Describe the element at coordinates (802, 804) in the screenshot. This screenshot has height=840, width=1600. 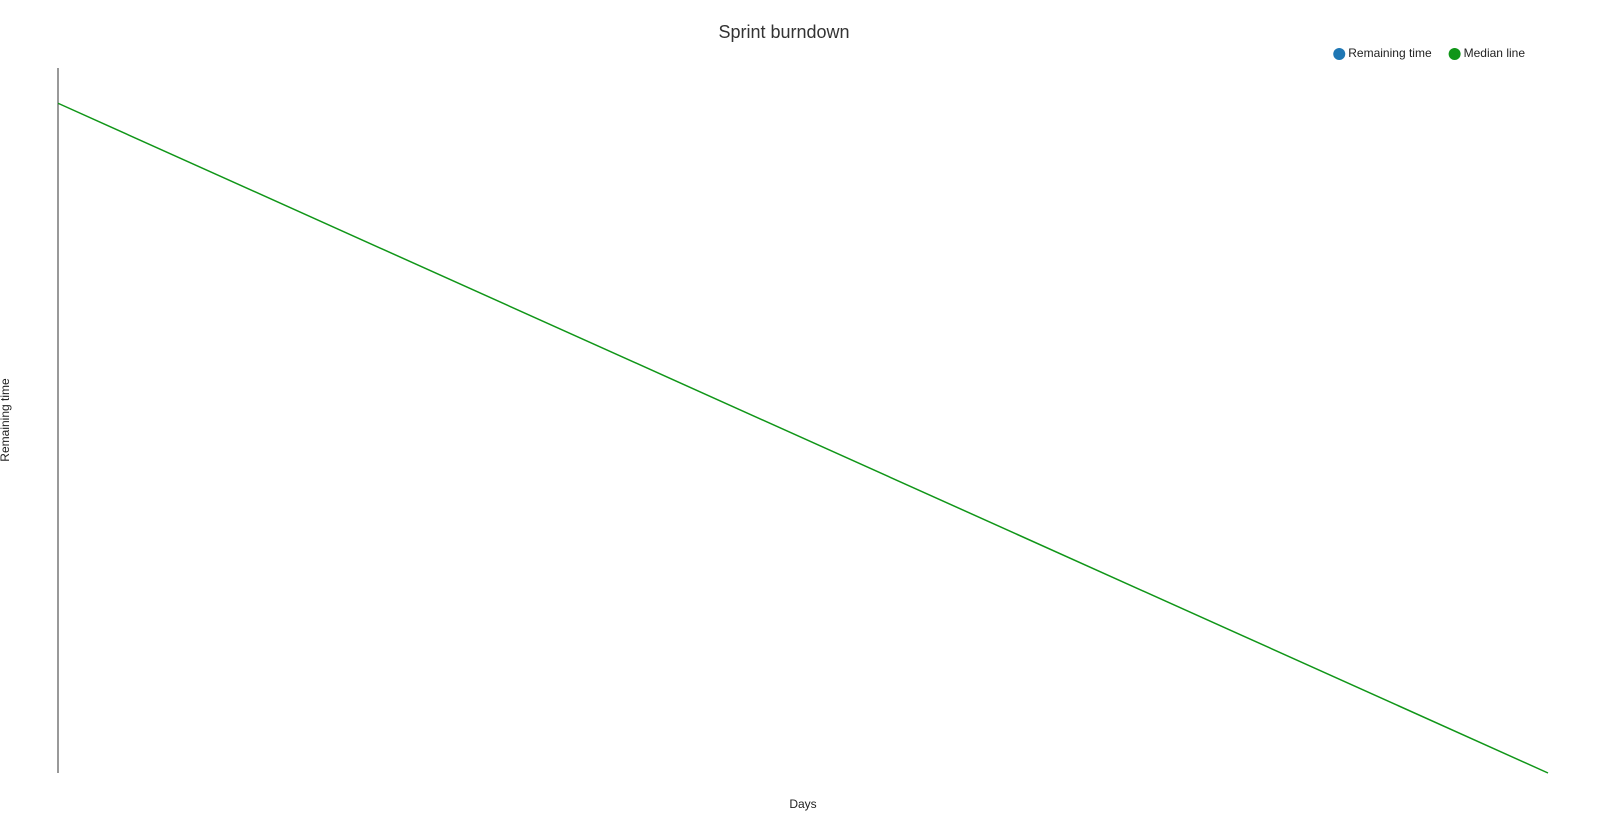
I see `x-axis-label: Days` at that location.